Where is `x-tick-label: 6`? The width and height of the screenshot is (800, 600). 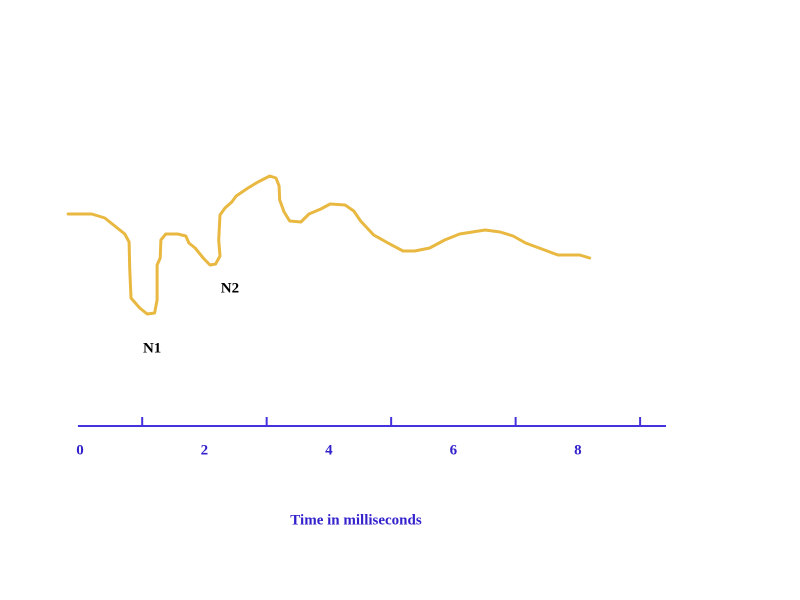
x-tick-label: 6 is located at coordinates (454, 450).